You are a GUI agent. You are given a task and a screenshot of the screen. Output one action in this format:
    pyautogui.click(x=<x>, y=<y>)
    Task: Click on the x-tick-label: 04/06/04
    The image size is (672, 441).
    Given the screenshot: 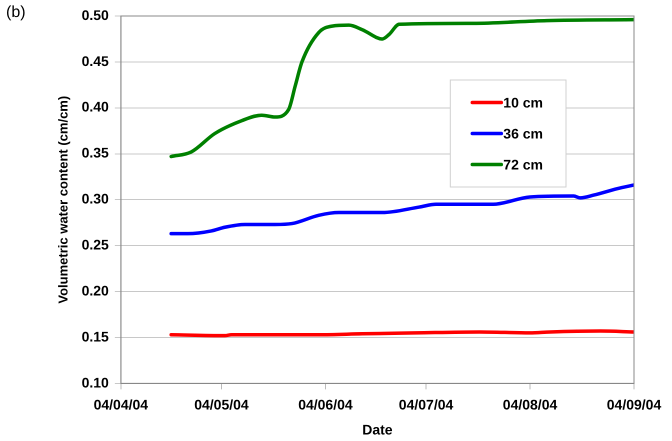 What is the action you would take?
    pyautogui.click(x=325, y=404)
    